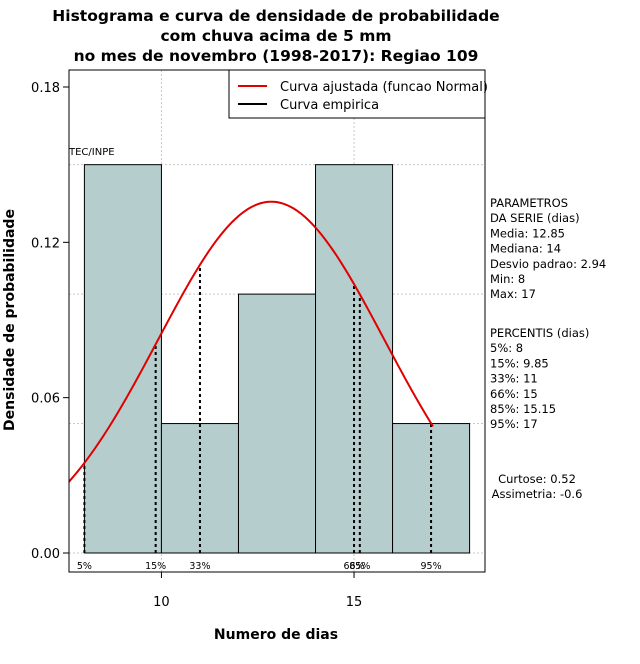 This screenshot has width=640, height=664. Describe the element at coordinates (519, 363) in the screenshot. I see `percentis-line: 15%: 9.85` at that location.